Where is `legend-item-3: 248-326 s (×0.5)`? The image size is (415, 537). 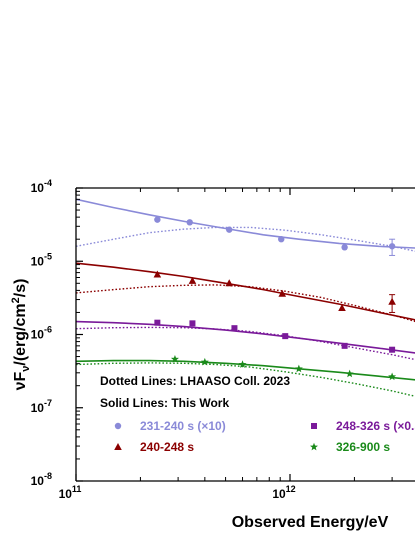
legend-item-3: 248-326 s (×0.5) is located at coordinates (363, 426).